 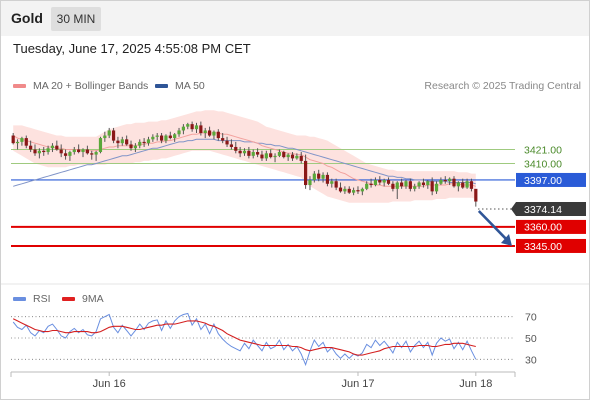 I want to click on price-tag-last, so click(x=548, y=208).